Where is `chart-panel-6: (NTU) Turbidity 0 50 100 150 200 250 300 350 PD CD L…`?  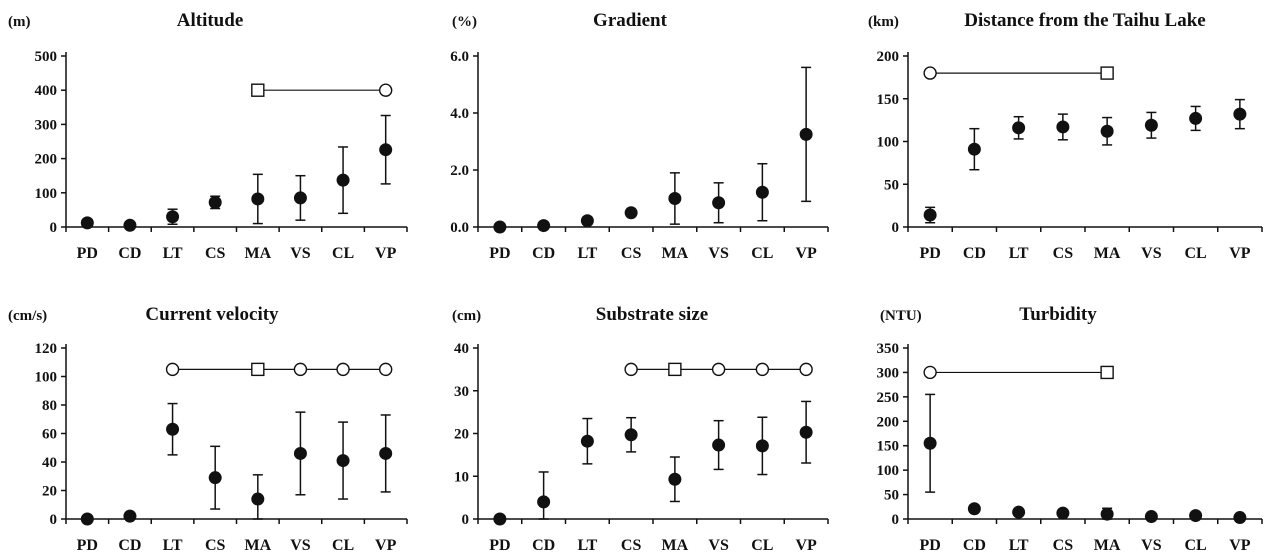
chart-panel-6: (NTU) Turbidity 0 50 100 150 200 250 300 350 PD CD L… is located at coordinates (1070, 429).